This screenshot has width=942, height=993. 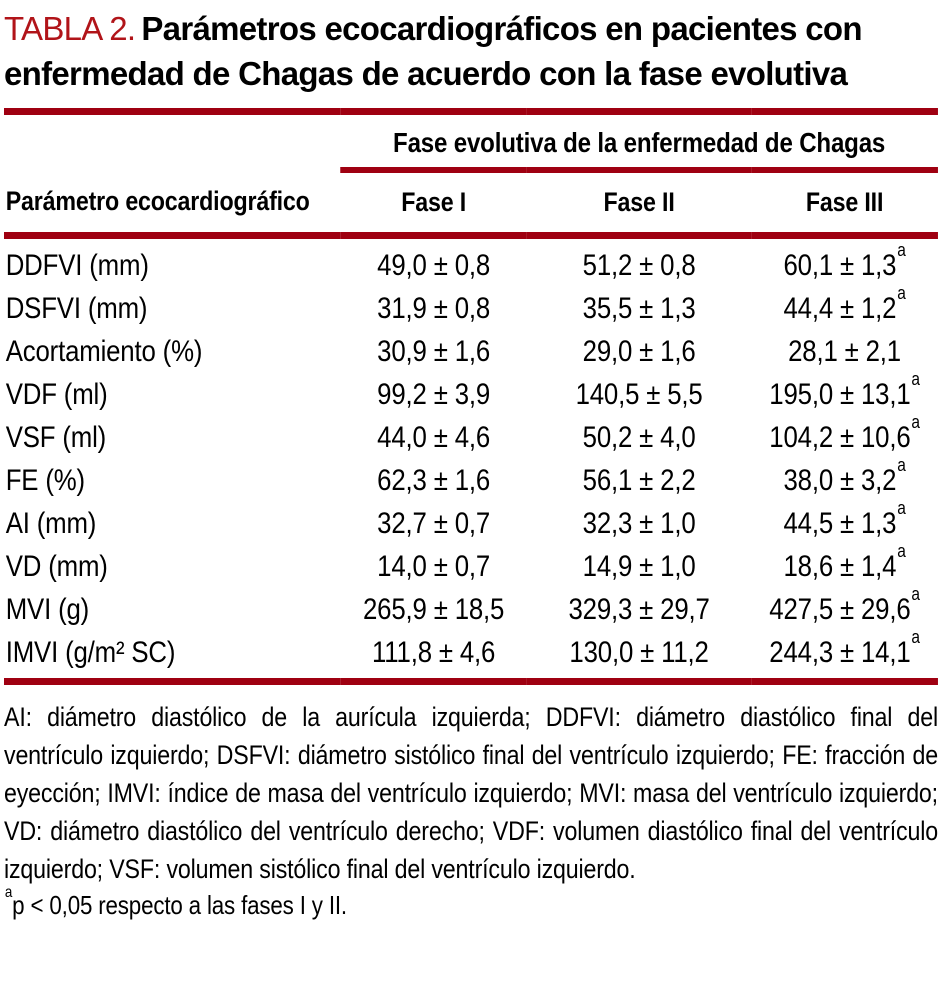 I want to click on parameter-cell: IMVI (g/m² SC), so click(x=90, y=652).